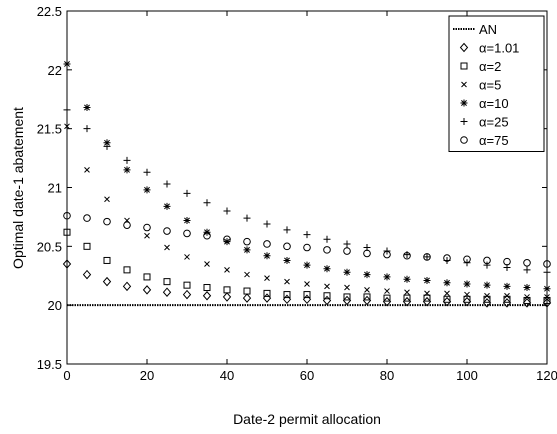  I want to click on x-tick-label: 60, so click(307, 375).